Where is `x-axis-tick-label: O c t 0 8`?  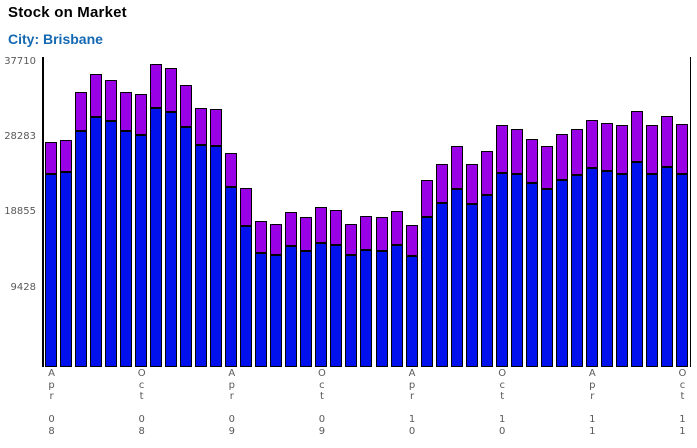
x-axis-tick-label: O c t 0 8 is located at coordinates (141, 402).